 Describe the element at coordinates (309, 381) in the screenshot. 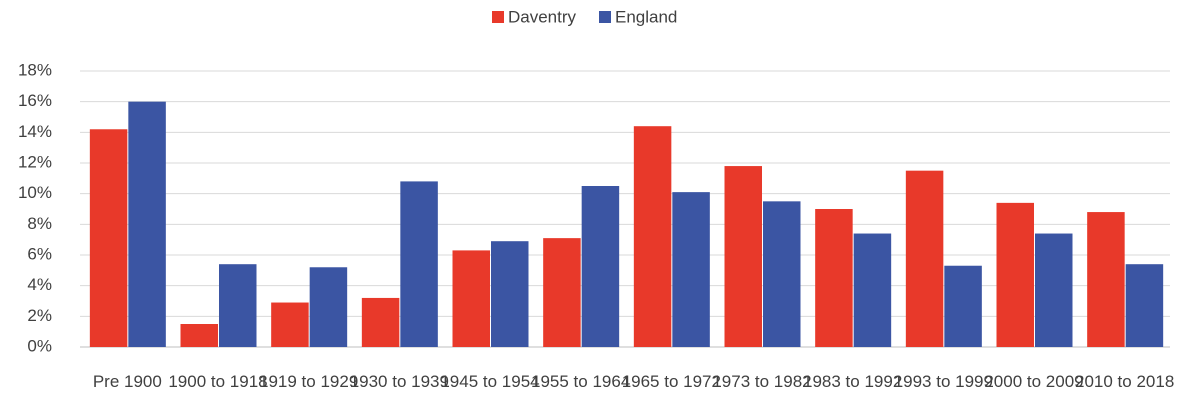

I see `x-tick-label: 1919 to 1929` at that location.